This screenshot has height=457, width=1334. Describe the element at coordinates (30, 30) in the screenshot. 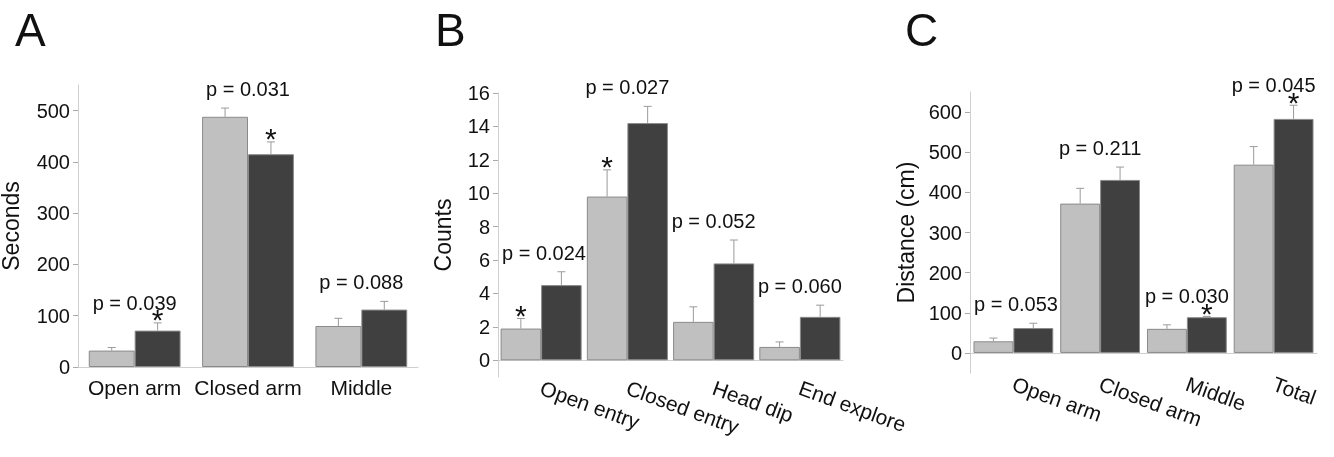

I see `chart-title: A` at that location.